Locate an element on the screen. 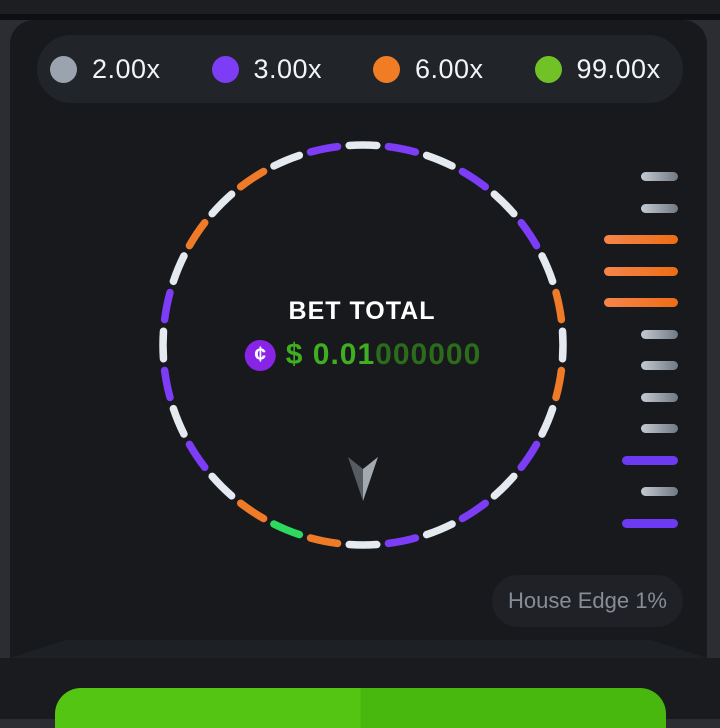 The height and width of the screenshot is (728, 720). legend-item-99.00x: 99.00x is located at coordinates (603, 69).